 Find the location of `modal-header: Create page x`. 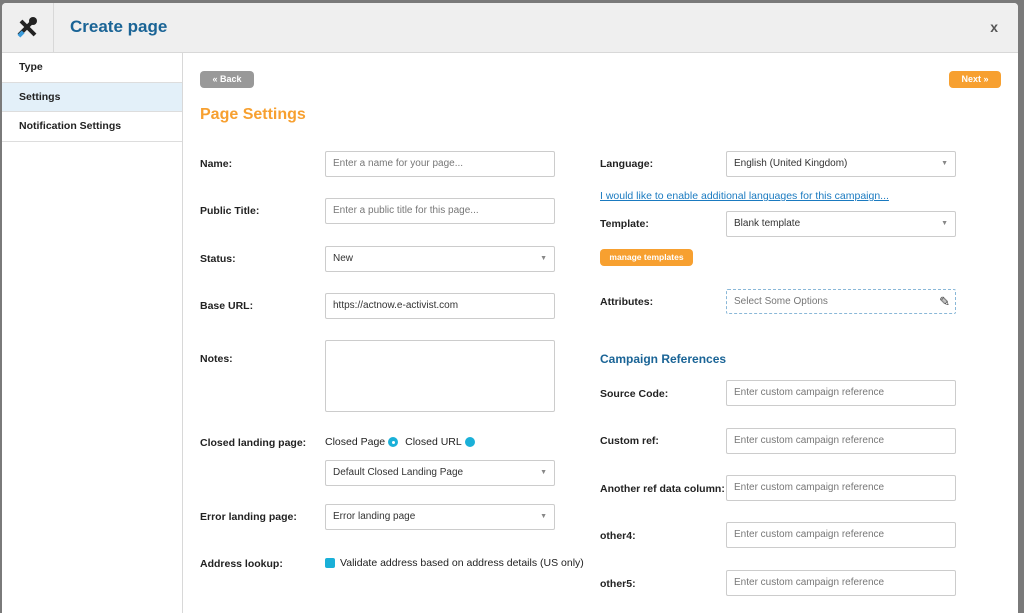

modal-header: Create page x is located at coordinates (510, 28).